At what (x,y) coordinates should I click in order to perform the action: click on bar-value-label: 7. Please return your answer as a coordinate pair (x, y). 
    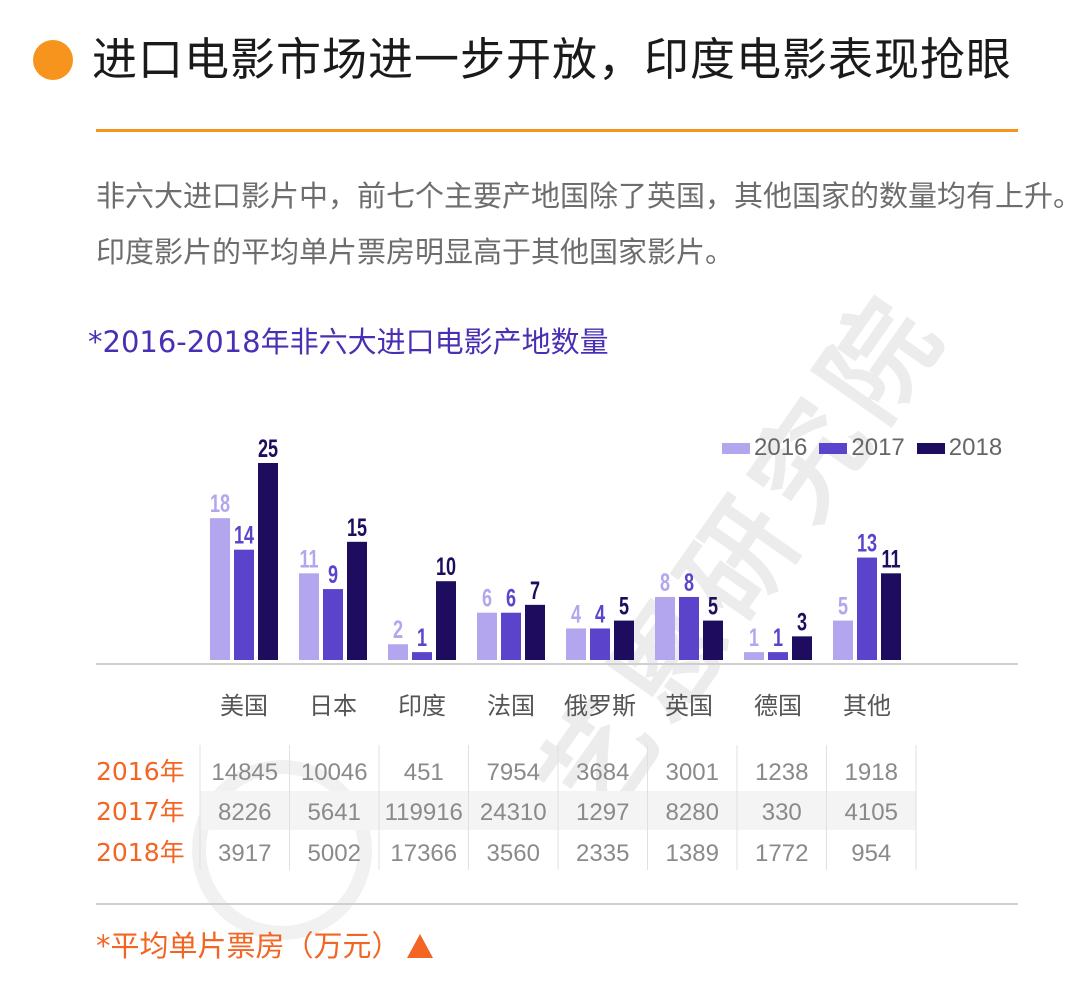
    Looking at the image, I should click on (535, 590).